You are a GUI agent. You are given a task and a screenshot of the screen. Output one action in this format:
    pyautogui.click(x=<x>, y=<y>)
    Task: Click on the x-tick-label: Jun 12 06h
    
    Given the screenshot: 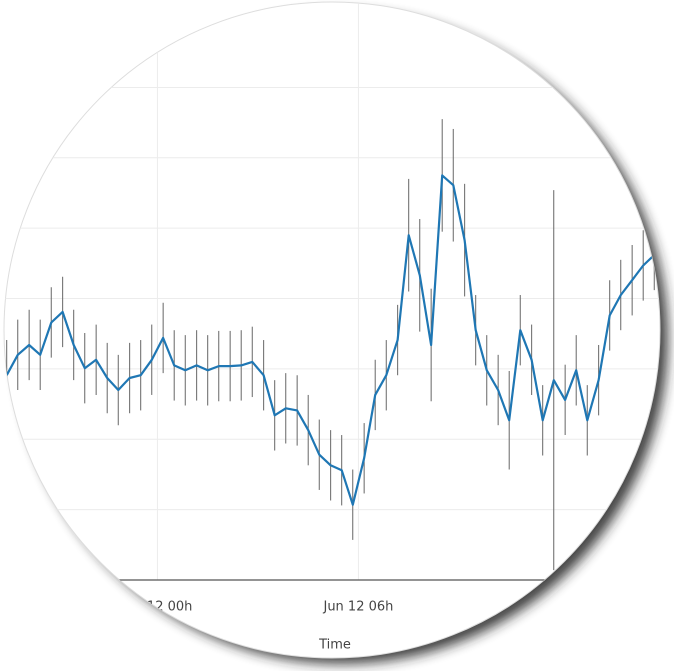 What is the action you would take?
    pyautogui.click(x=357, y=607)
    